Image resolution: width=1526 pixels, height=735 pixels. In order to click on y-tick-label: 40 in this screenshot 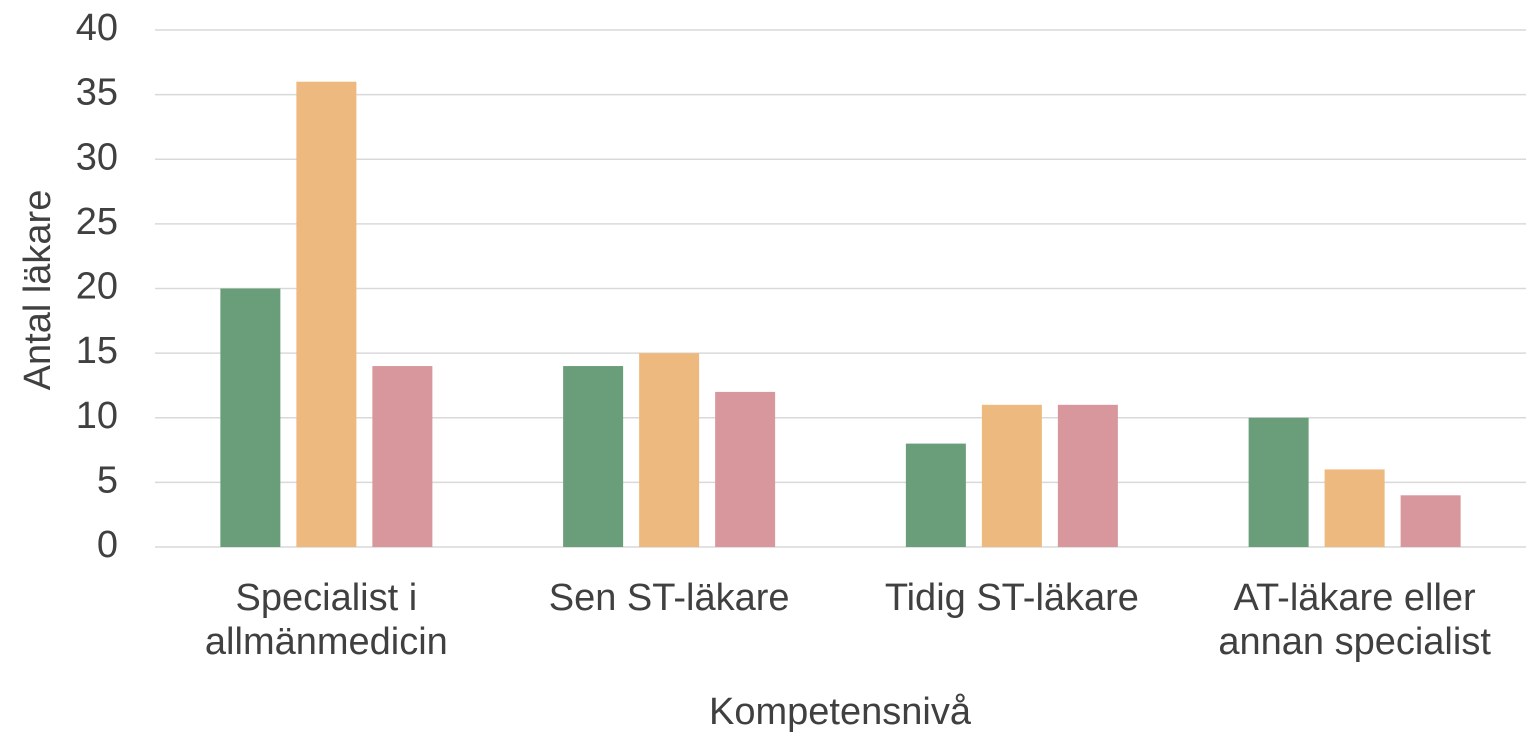, I will do `click(97, 28)`.